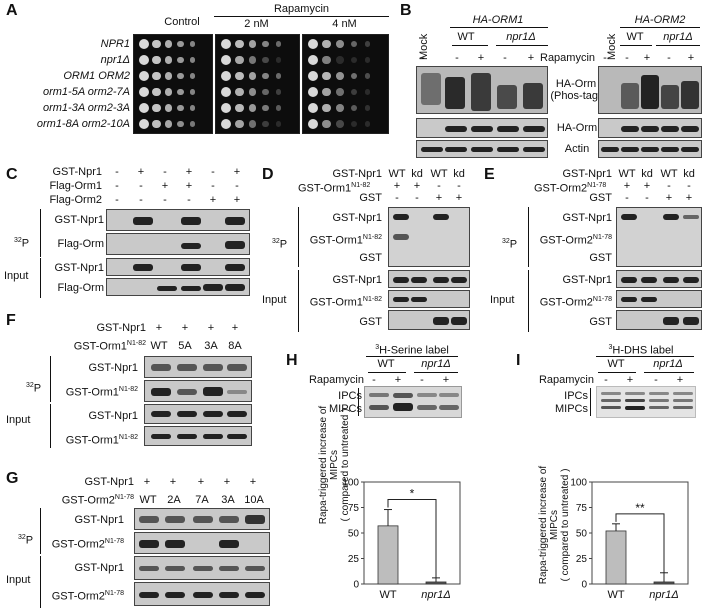  What do you see at coordinates (401, 539) in the screenshot?
I see `chart-h: 0 25 50 75 100 WT npr1Δ *` at bounding box center [401, 539].